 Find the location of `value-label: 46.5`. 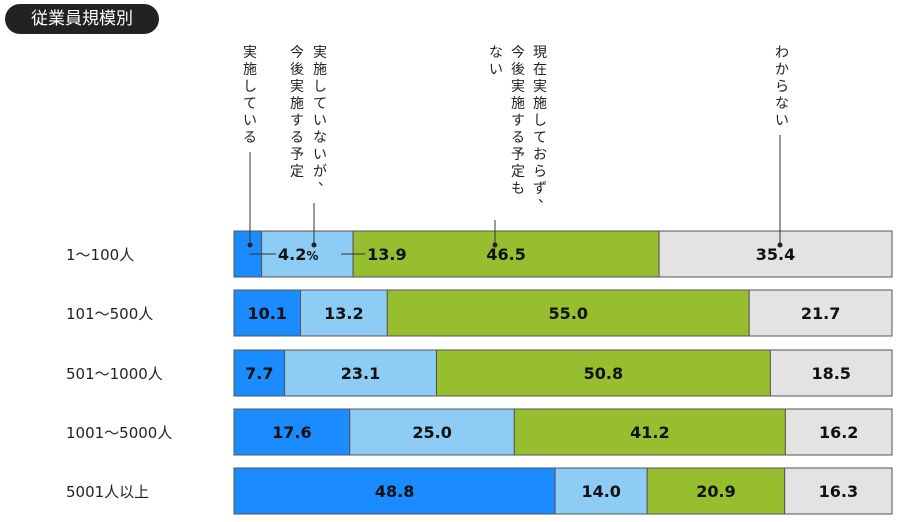

value-label: 46.5 is located at coordinates (505, 254).